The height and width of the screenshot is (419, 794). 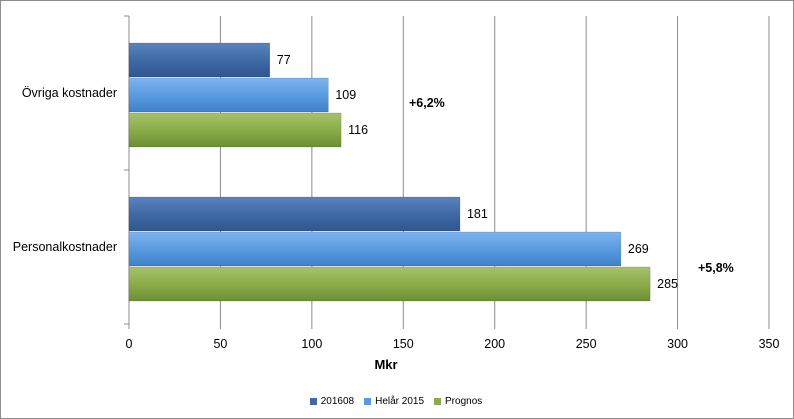 What do you see at coordinates (69, 93) in the screenshot?
I see `category-label: Övriga kostnader` at bounding box center [69, 93].